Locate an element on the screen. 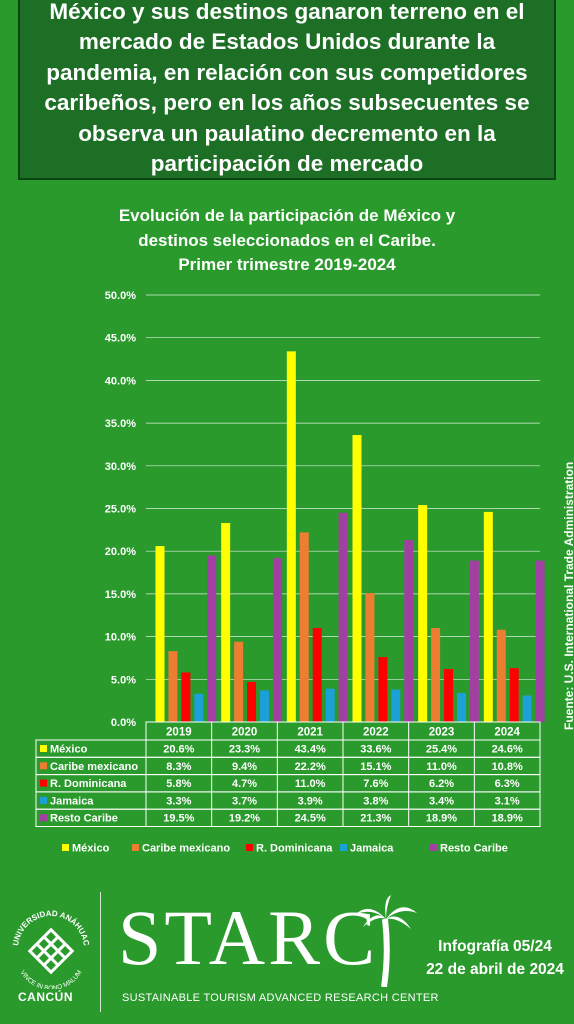 Image resolution: width=574 pixels, height=1024 pixels. y-tick-label: 0.0% is located at coordinates (123, 723).